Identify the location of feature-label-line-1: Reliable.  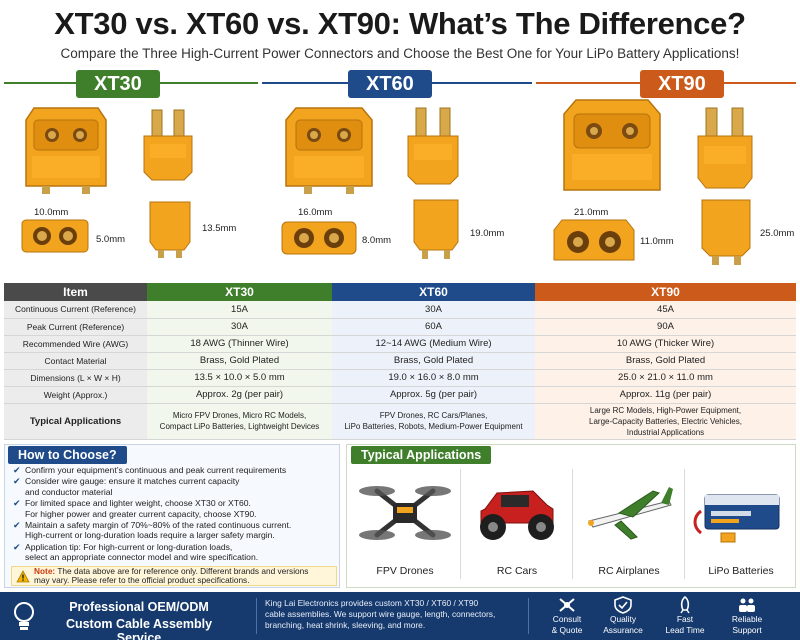
(747, 619).